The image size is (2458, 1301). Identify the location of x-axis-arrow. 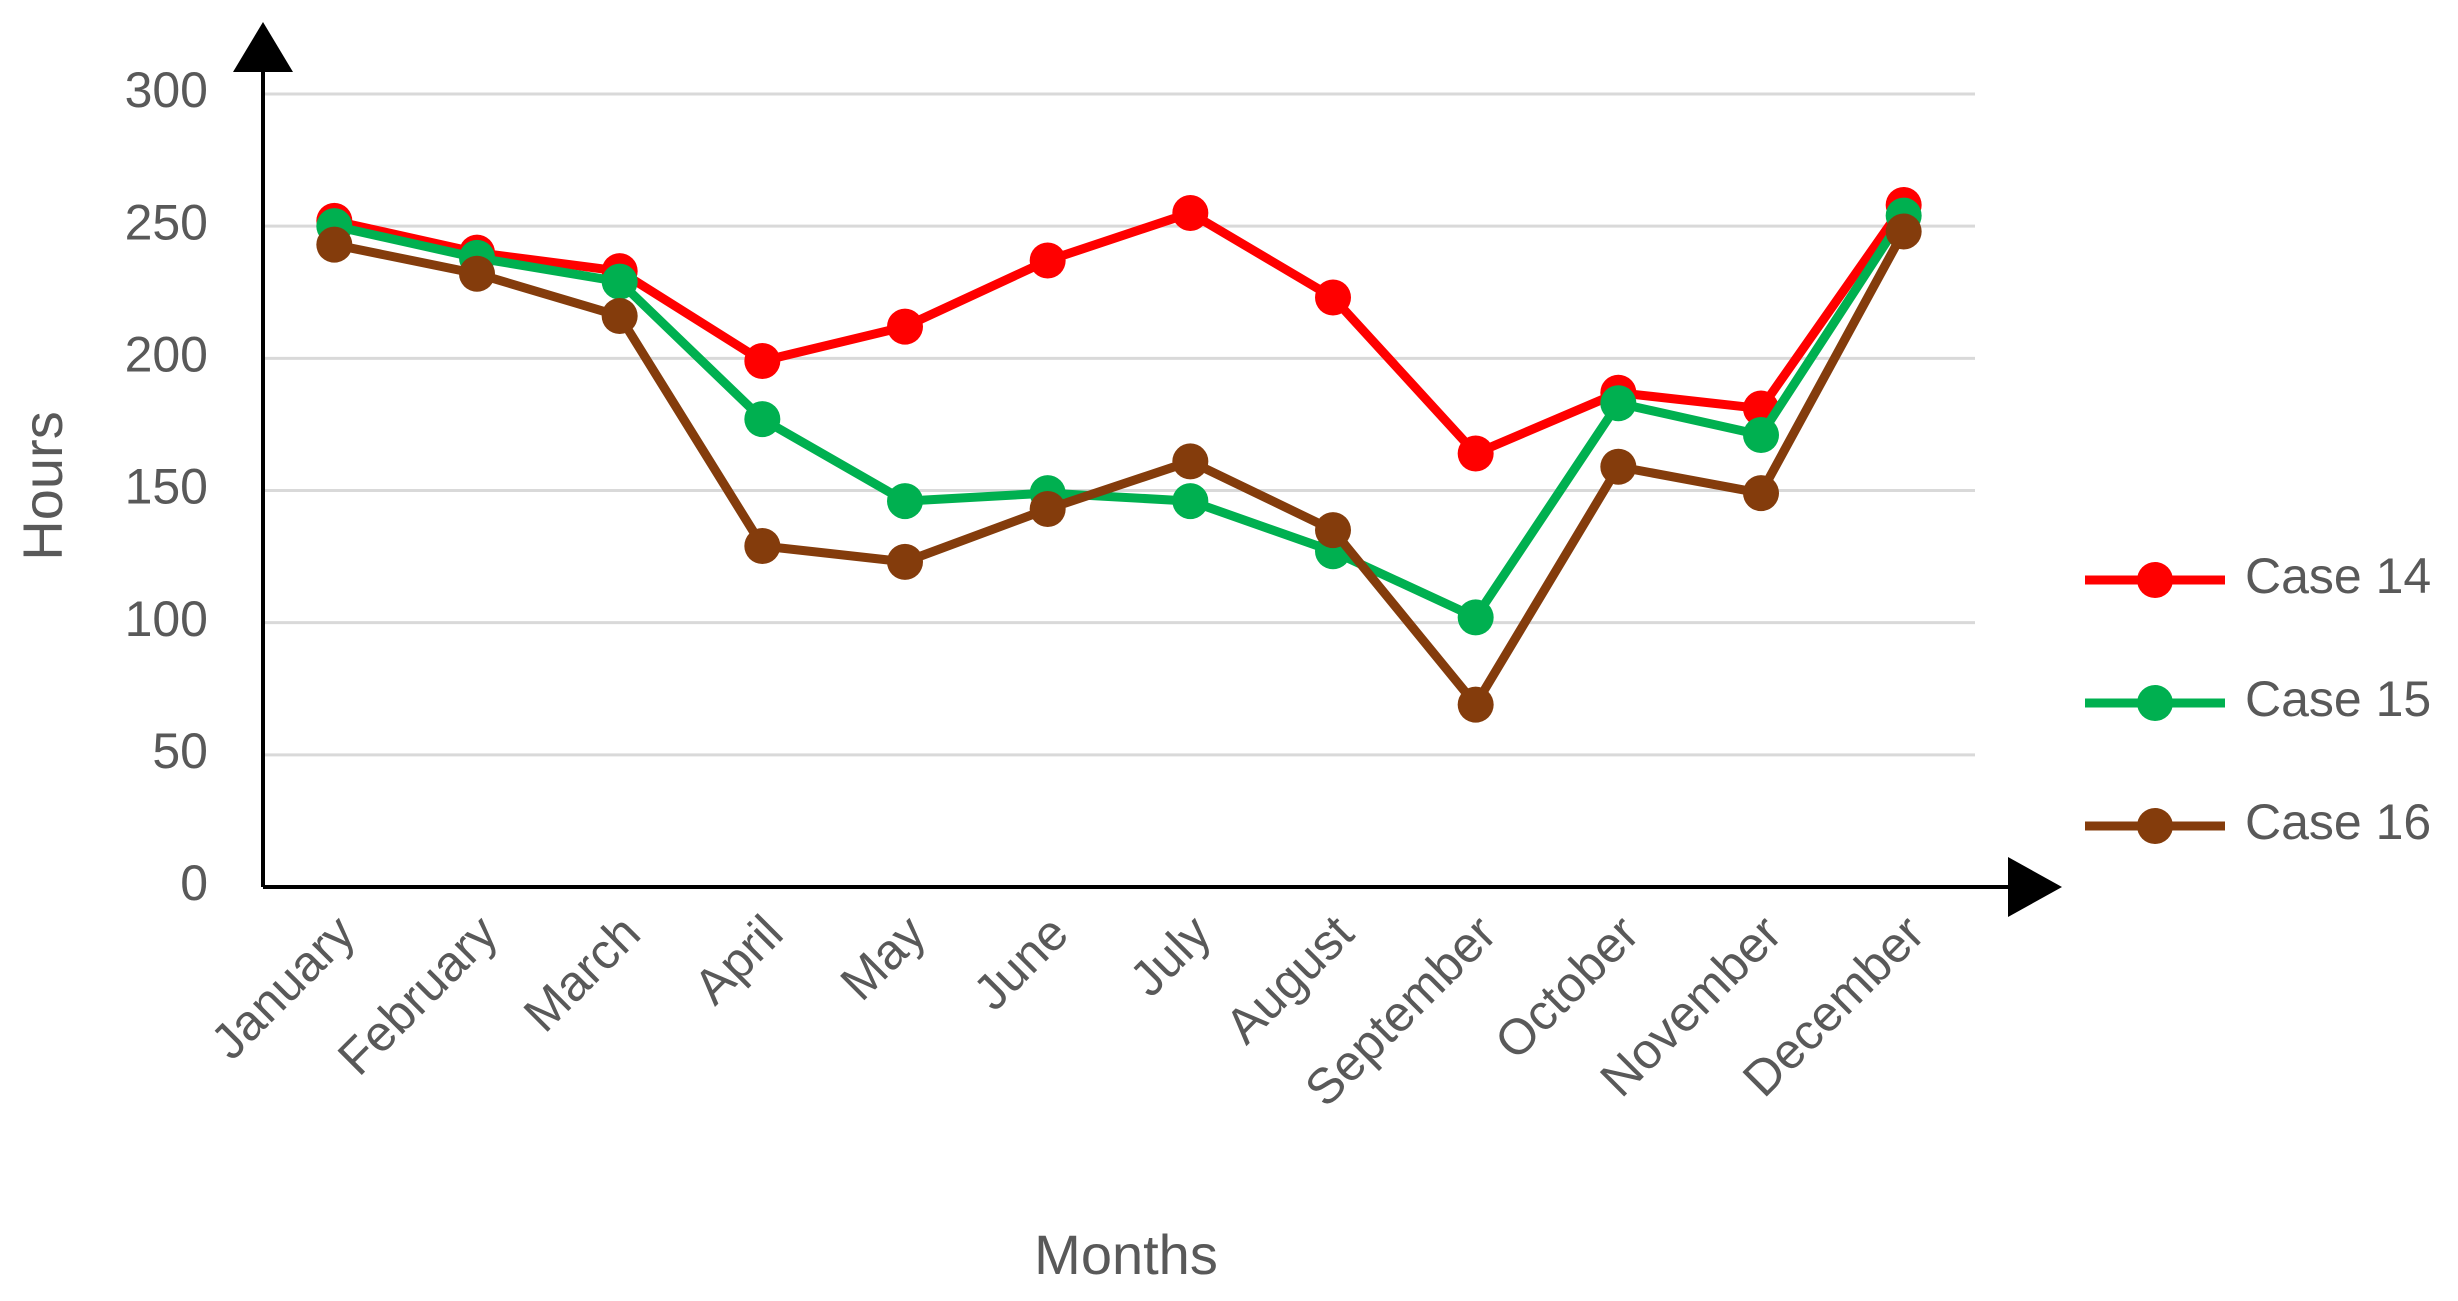
(2035, 887).